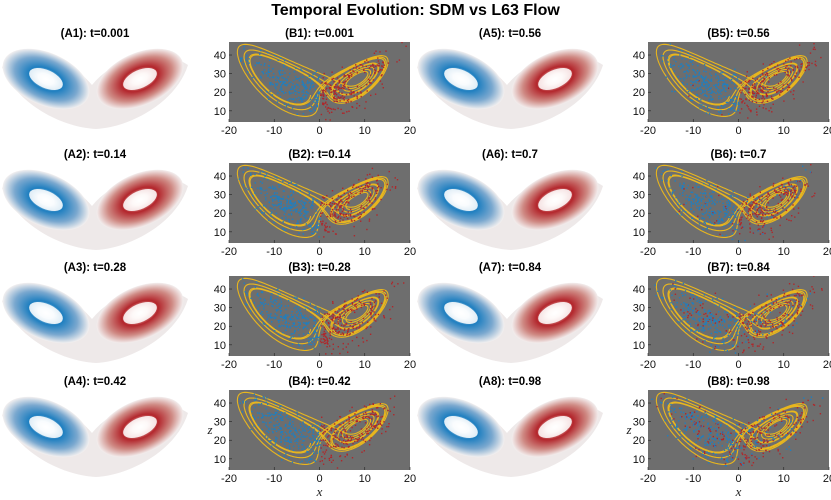 The width and height of the screenshot is (831, 500). What do you see at coordinates (319, 34) in the screenshot?
I see `panel-title: (B1): t=0.001` at bounding box center [319, 34].